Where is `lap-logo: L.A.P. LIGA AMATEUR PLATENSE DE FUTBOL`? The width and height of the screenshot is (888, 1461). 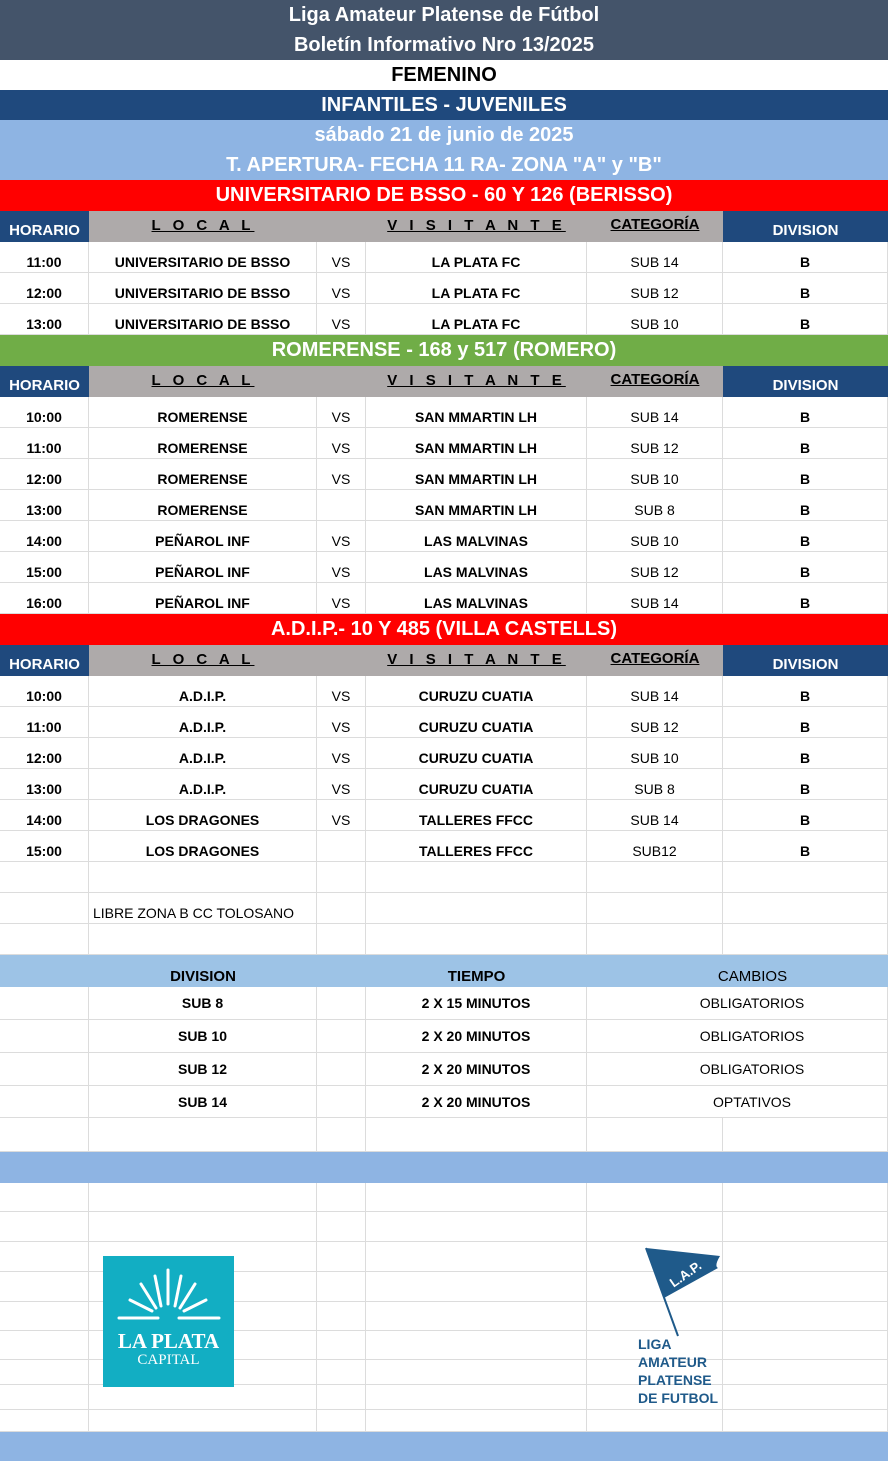 lap-logo: L.A.P. LIGA AMATEUR PLATENSE DE FUTBOL is located at coordinates (683, 1326).